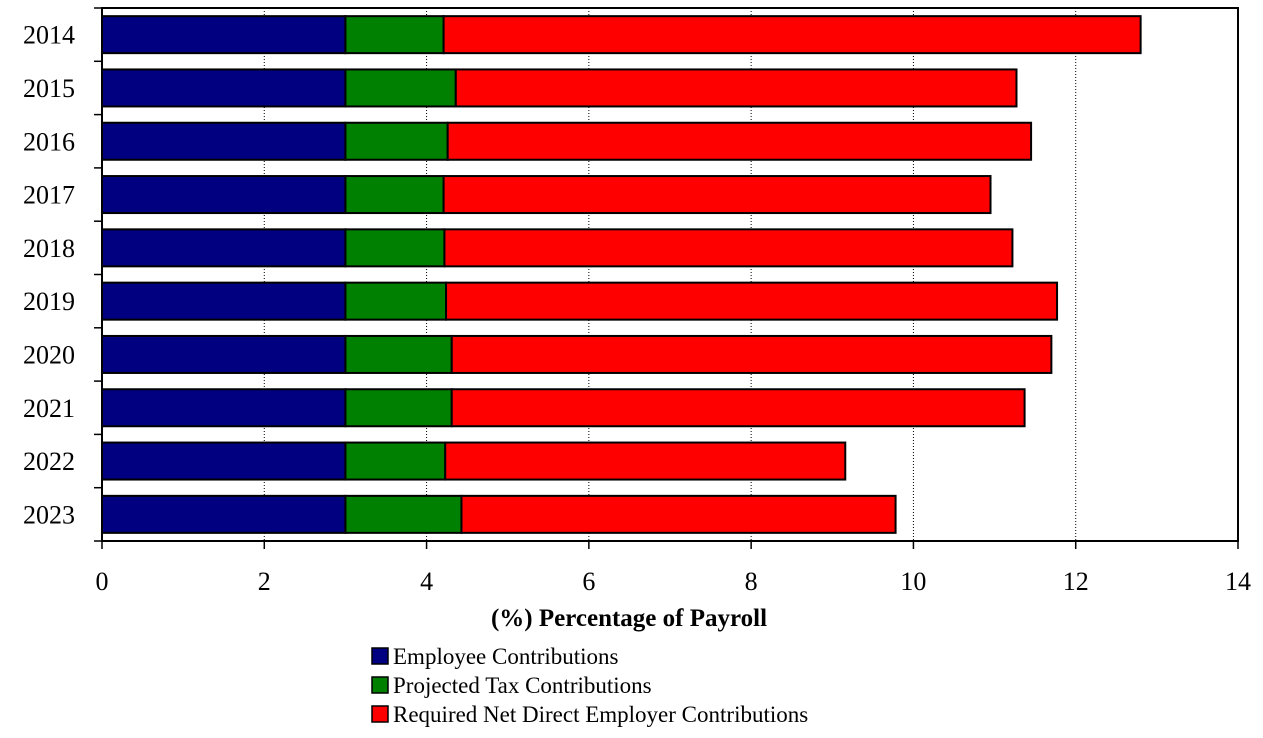 The image size is (1263, 738). What do you see at coordinates (49, 88) in the screenshot?
I see `y-tick-label: 2015` at bounding box center [49, 88].